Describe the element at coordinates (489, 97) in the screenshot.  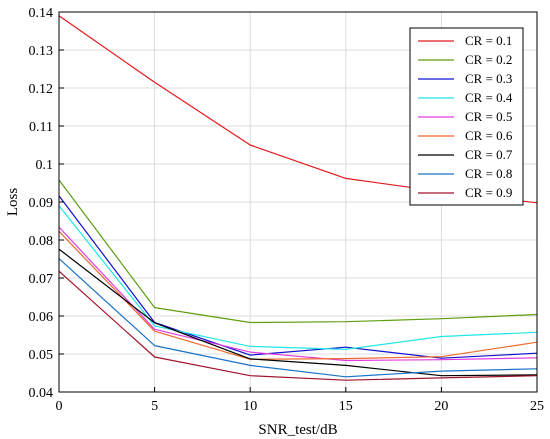
I see `legend-label: CR = 0.4` at that location.